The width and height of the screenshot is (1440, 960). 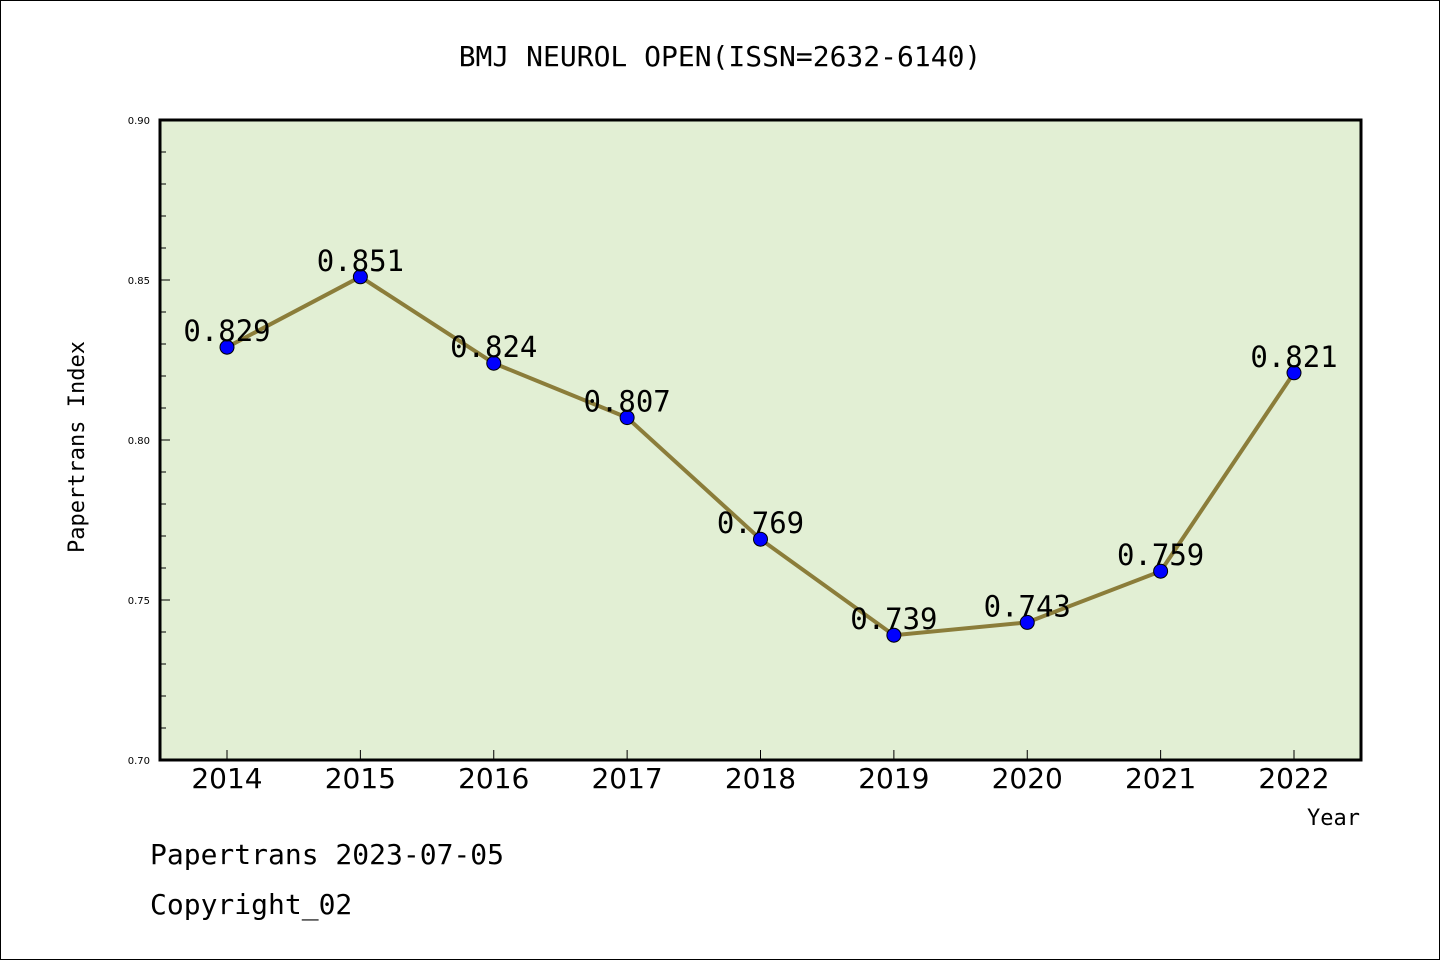 I want to click on y-tick-label: 0.75, so click(x=139, y=601).